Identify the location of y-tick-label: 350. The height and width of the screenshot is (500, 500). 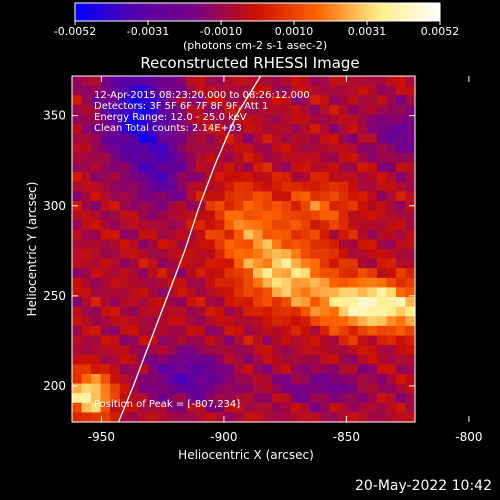
(54, 116).